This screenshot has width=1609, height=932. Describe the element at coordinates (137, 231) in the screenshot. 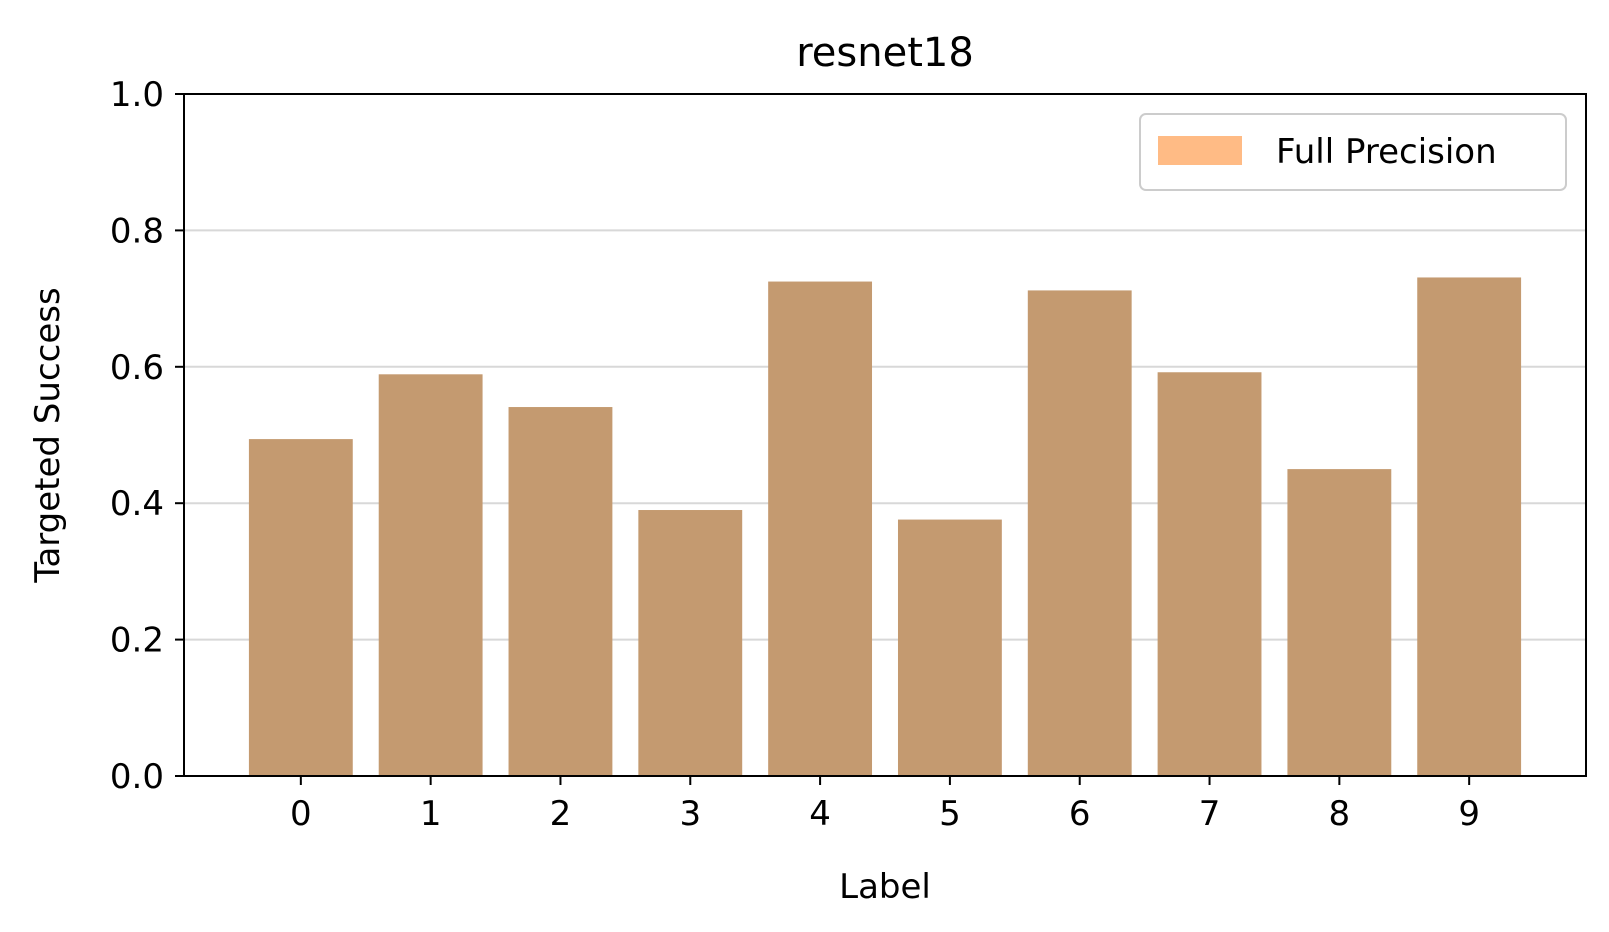

I see `y-tick-label: 0.8` at that location.